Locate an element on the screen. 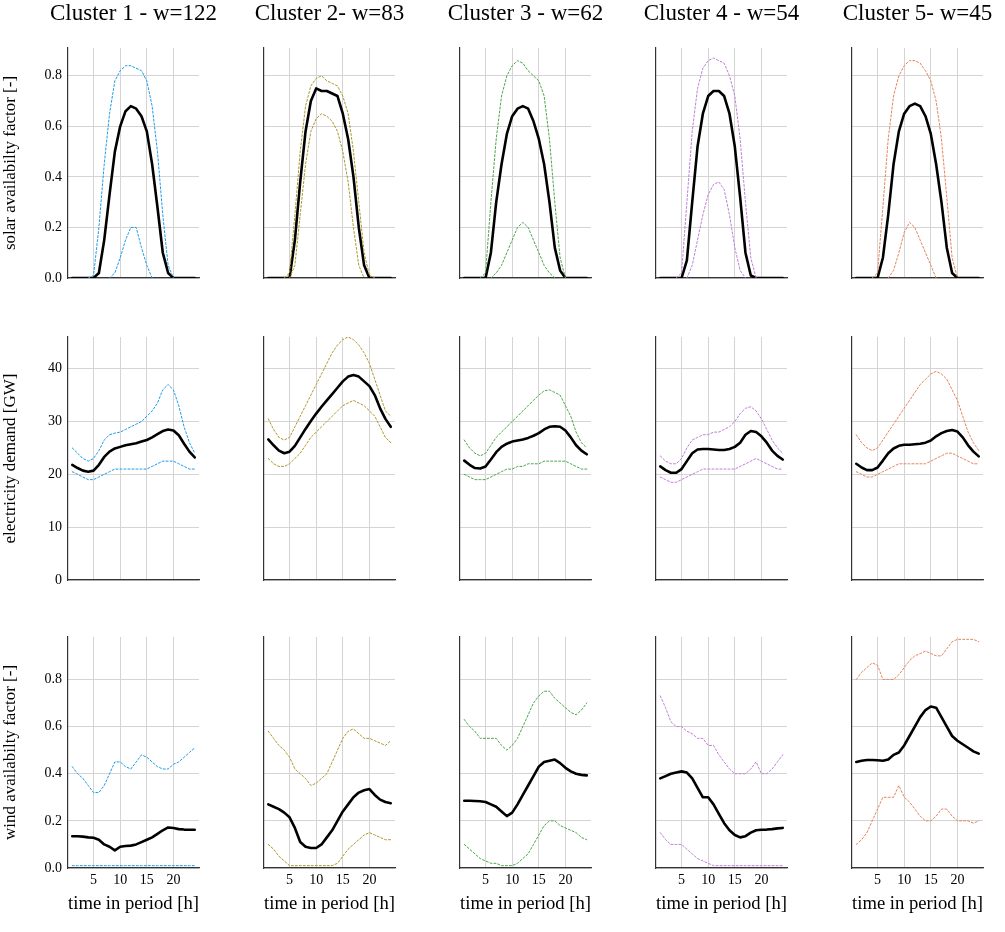 The image size is (1005, 932). y-axis-title: electricity demand [GW] is located at coordinates (9, 458).